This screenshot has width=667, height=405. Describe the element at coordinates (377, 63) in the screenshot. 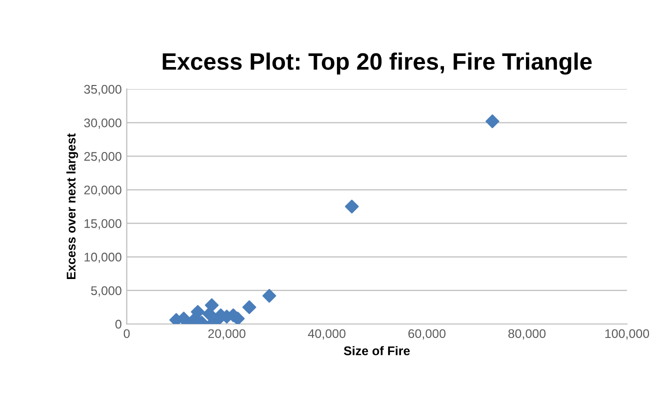

I see `chart-title: Excess Plot: Top 20 fires, Fire Triangle` at that location.